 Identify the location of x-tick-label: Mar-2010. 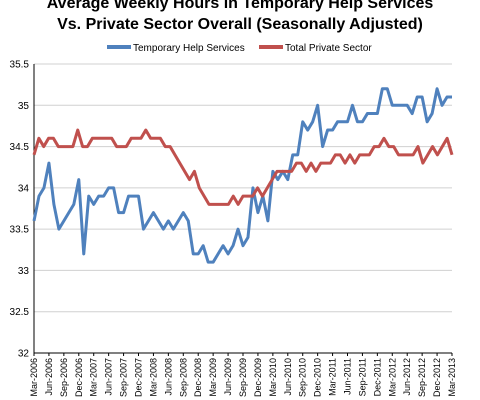
(273, 377).